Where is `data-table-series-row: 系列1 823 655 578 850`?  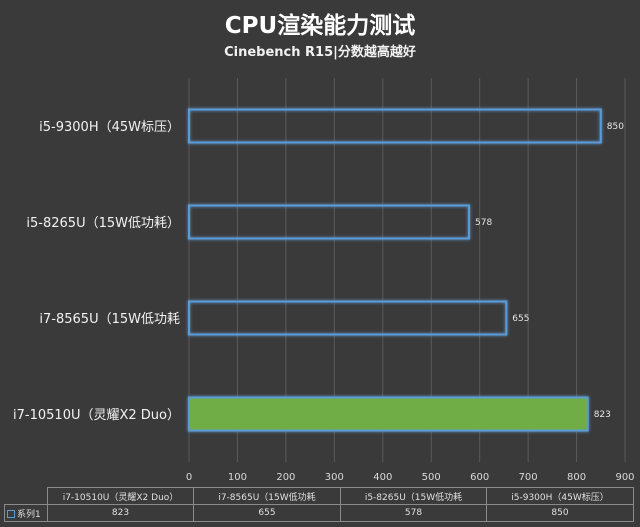
data-table-series-row: 系列1 823 655 578 850 is located at coordinates (319, 513).